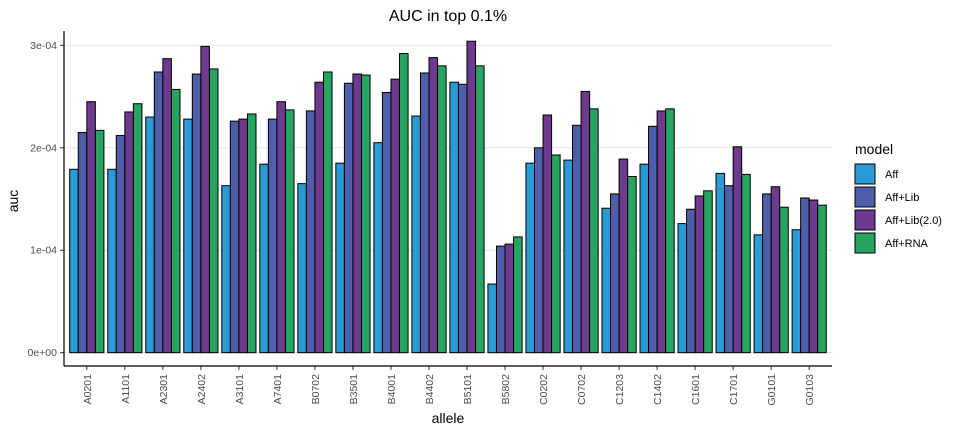 The width and height of the screenshot is (960, 432). Describe the element at coordinates (734, 389) in the screenshot. I see `x-tick-label: C1701` at that location.